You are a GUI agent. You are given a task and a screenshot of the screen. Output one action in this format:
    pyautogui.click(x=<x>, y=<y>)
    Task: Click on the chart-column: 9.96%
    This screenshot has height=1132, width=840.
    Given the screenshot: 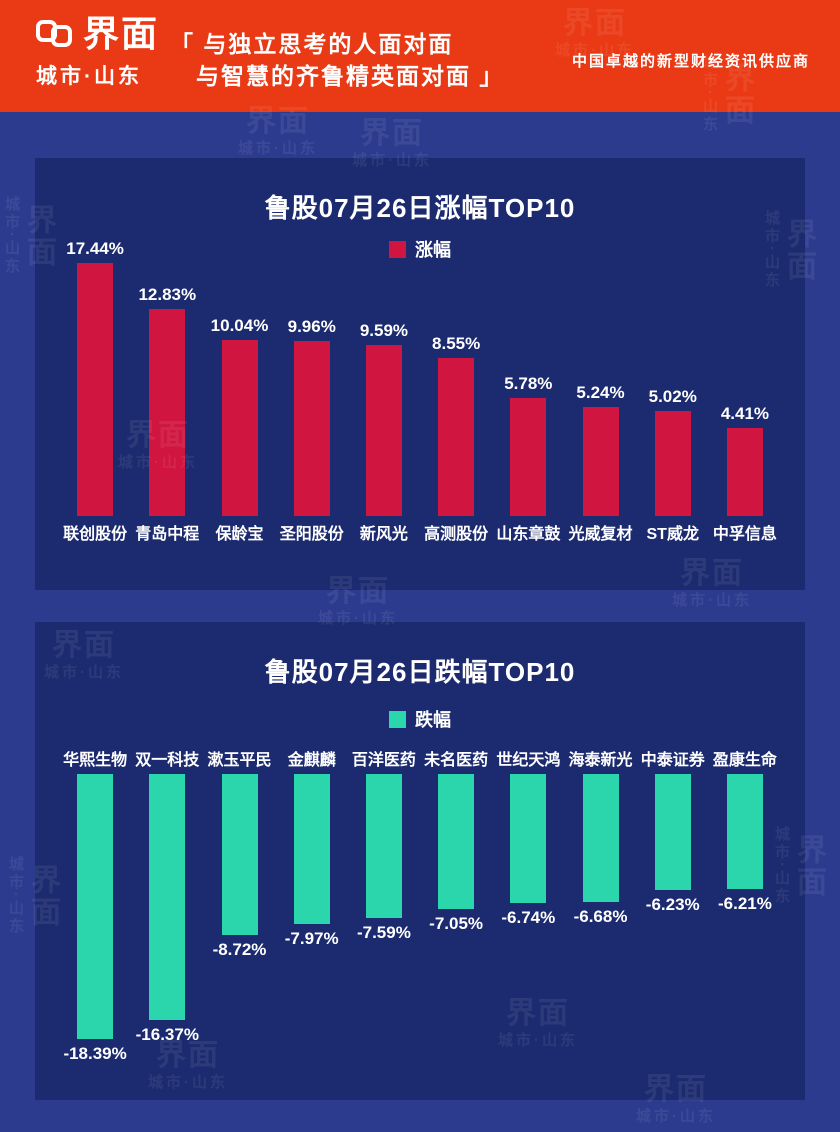 What is the action you would take?
    pyautogui.click(x=312, y=376)
    